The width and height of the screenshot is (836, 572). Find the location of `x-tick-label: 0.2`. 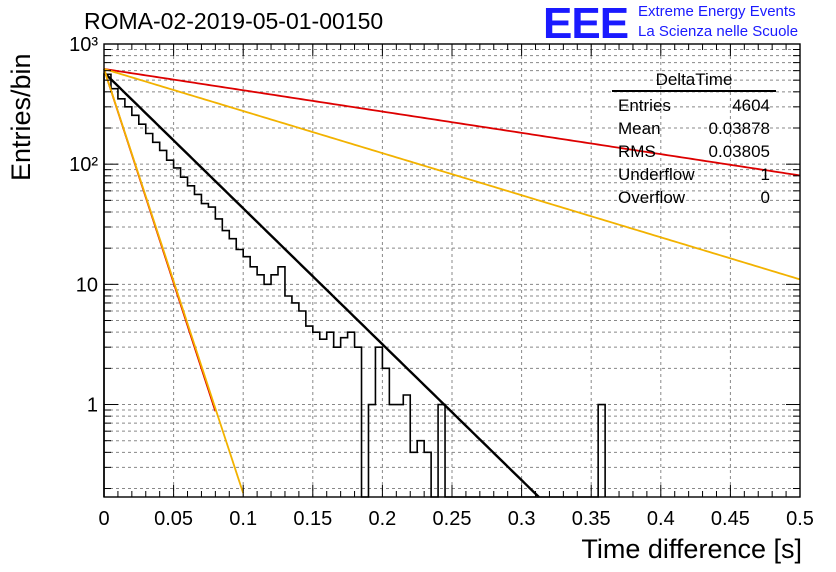

x-tick-label: 0.2 is located at coordinates (382, 519).